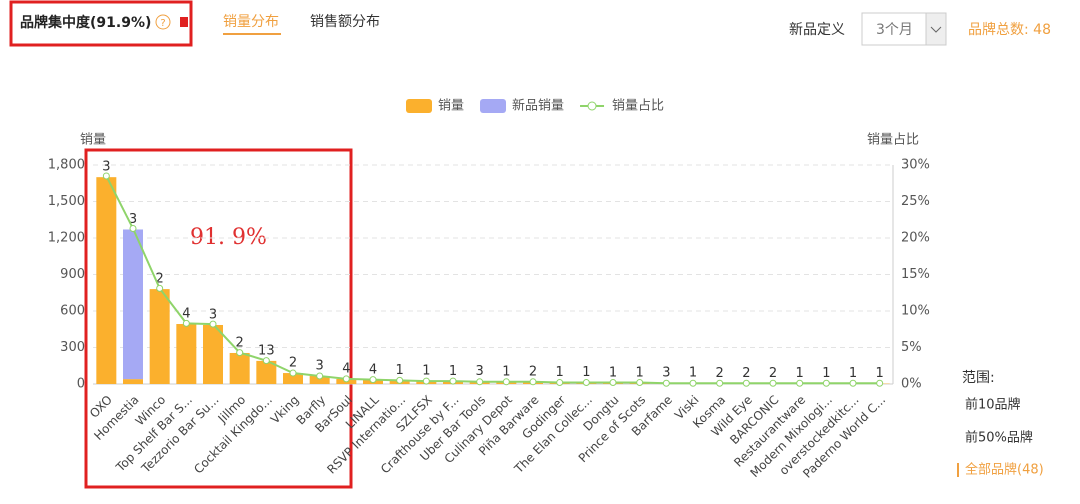  I want to click on legend-label: 新品销量, so click(538, 106).